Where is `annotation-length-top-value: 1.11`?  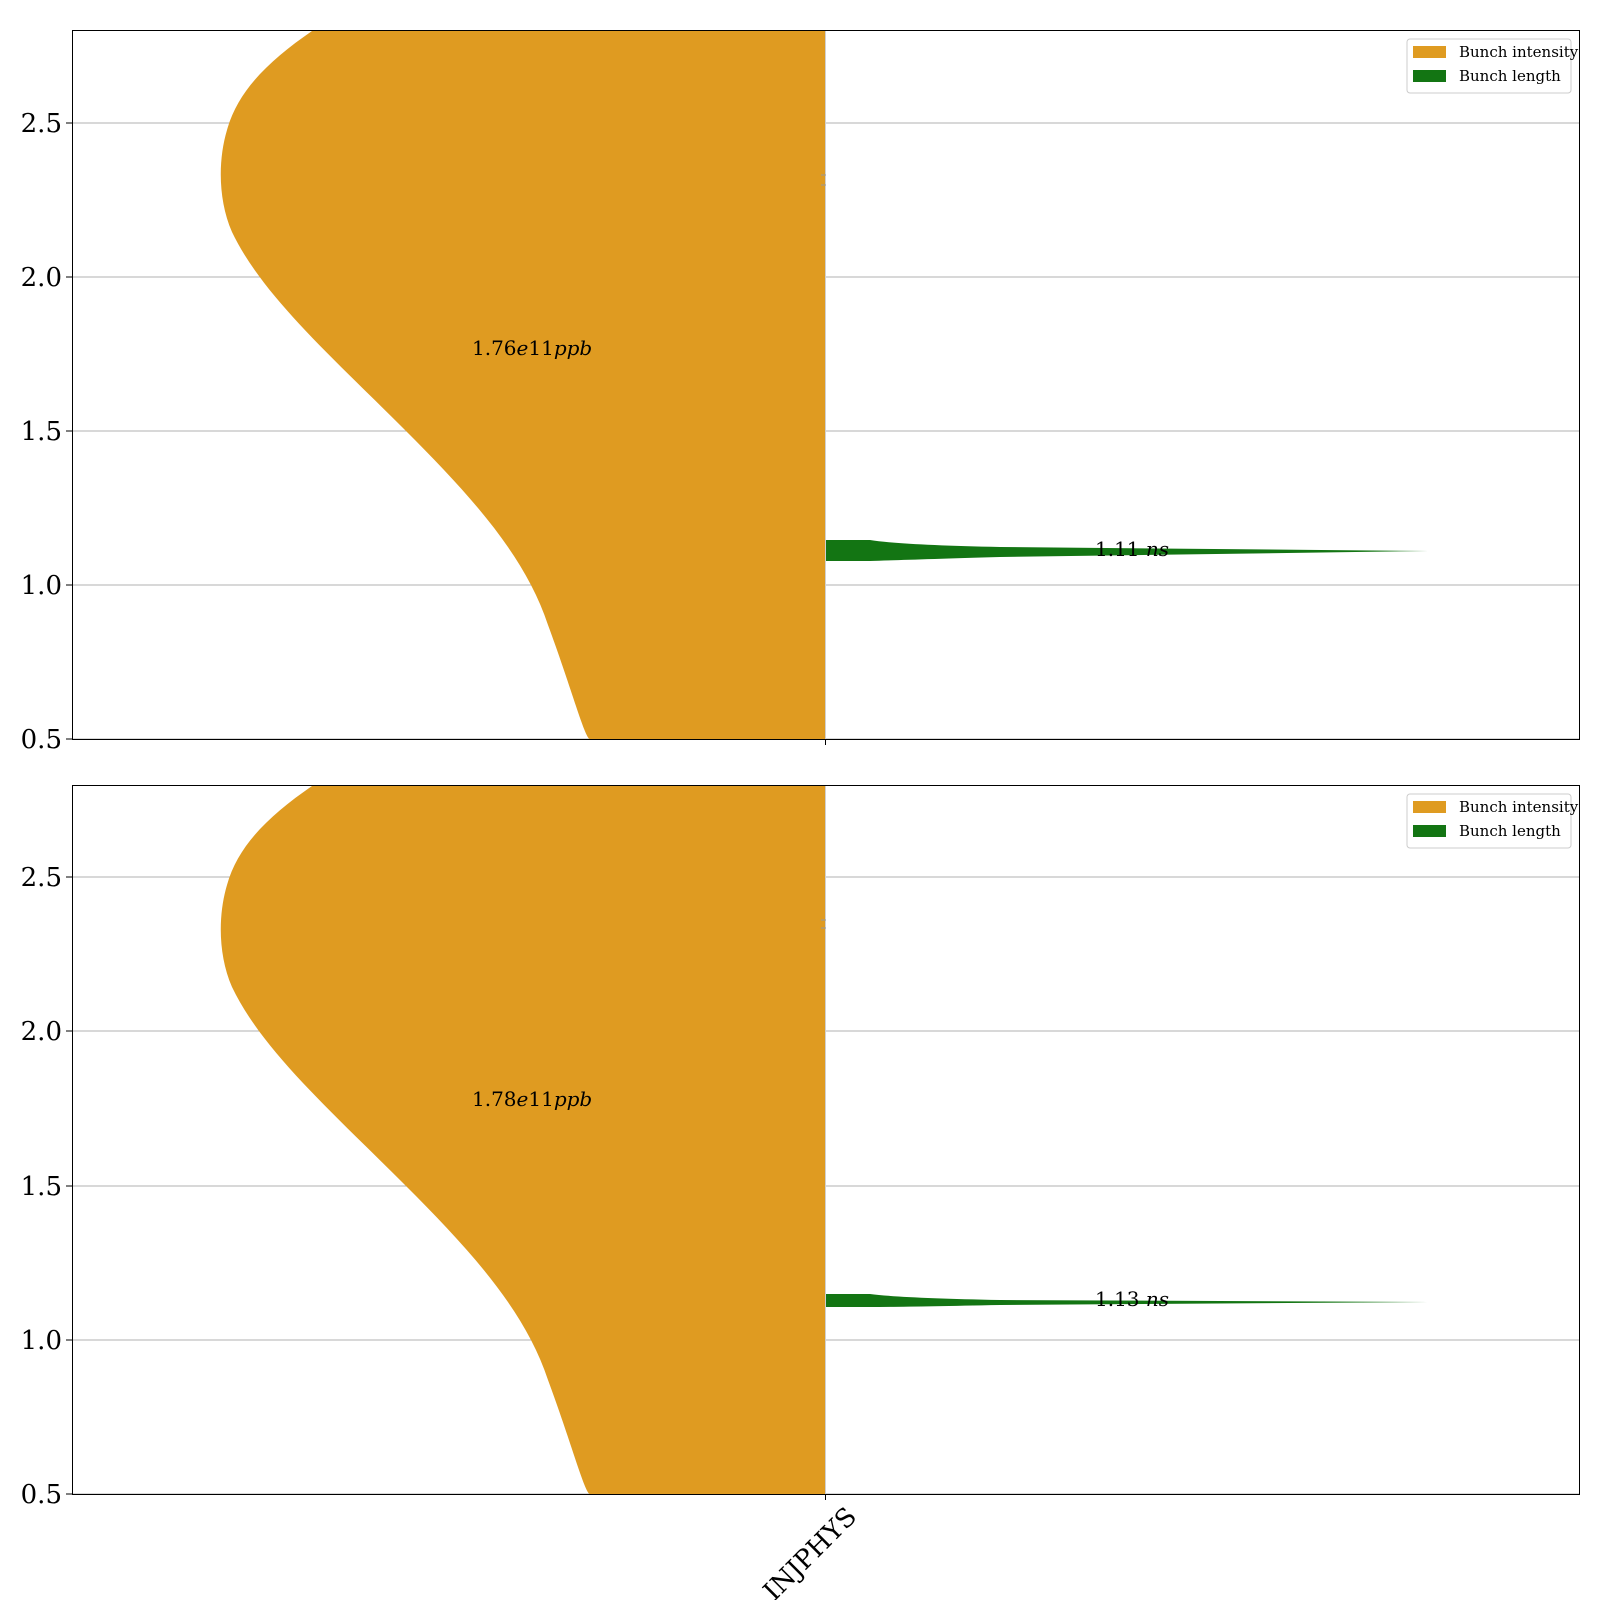 annotation-length-top-value: 1.11 is located at coordinates (1117, 549).